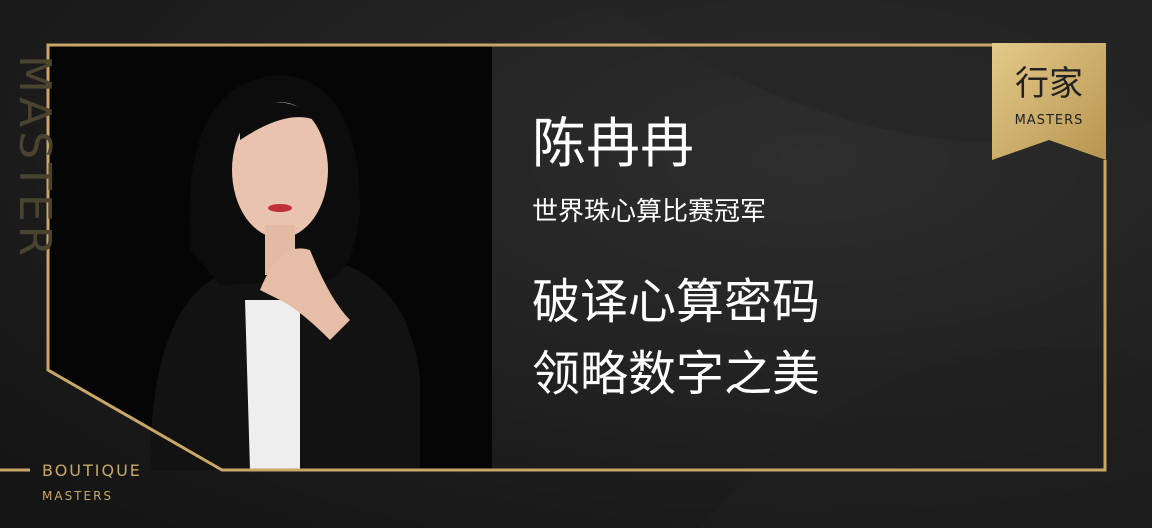 The width and height of the screenshot is (1152, 528). Describe the element at coordinates (613, 143) in the screenshot. I see `name: 陈冉冉` at that location.